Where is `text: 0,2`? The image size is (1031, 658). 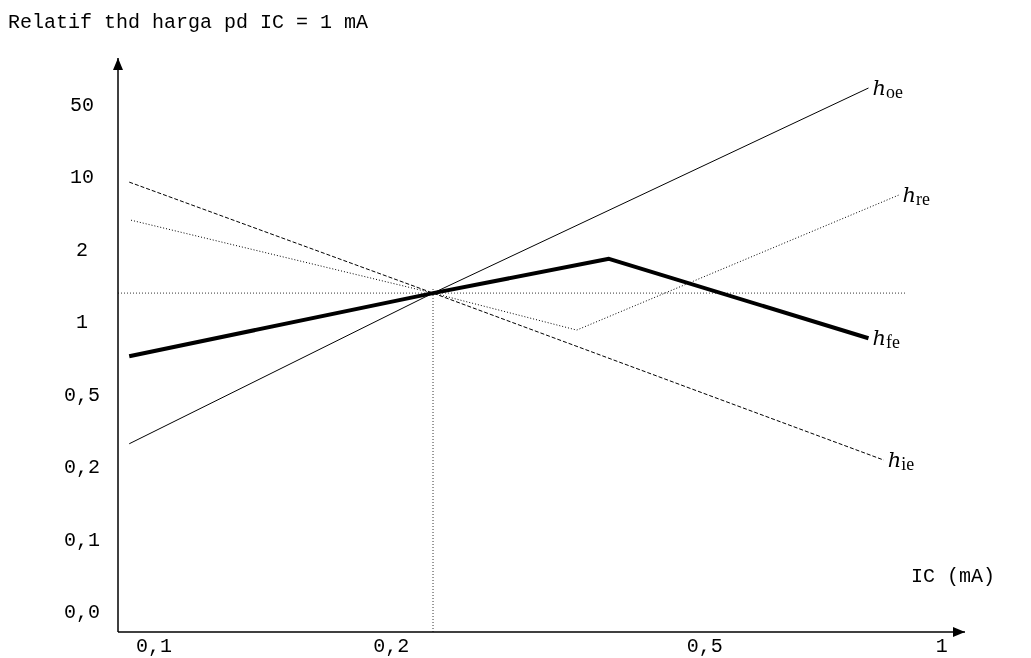
text: 0,2 is located at coordinates (82, 467).